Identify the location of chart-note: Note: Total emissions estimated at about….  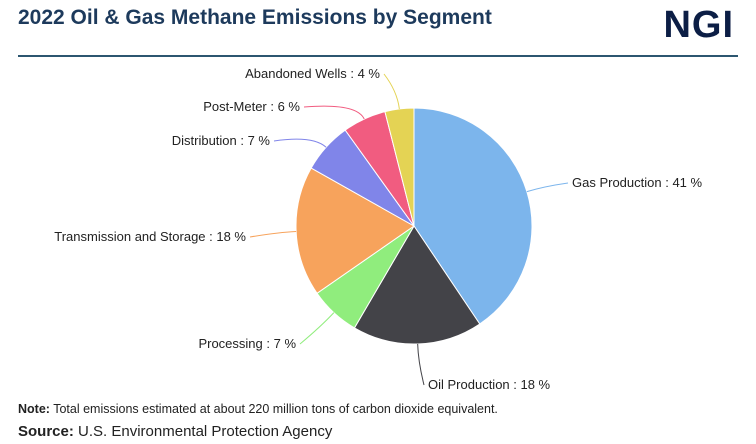
(258, 409).